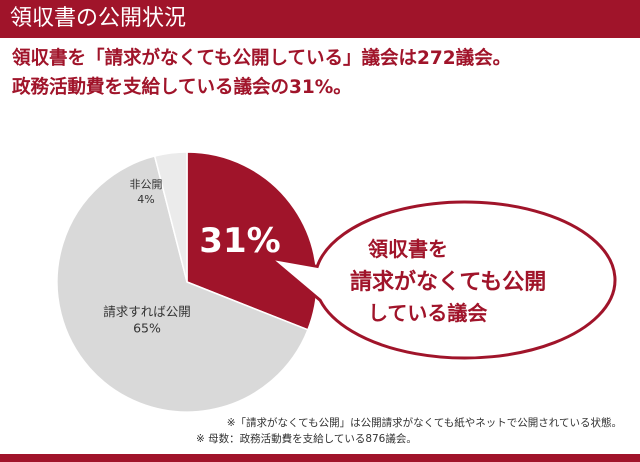 The height and width of the screenshot is (462, 640). What do you see at coordinates (262, 58) in the screenshot?
I see `headline-line-1: 領収書を「請求がなくても公開している」議会は272議会。` at bounding box center [262, 58].